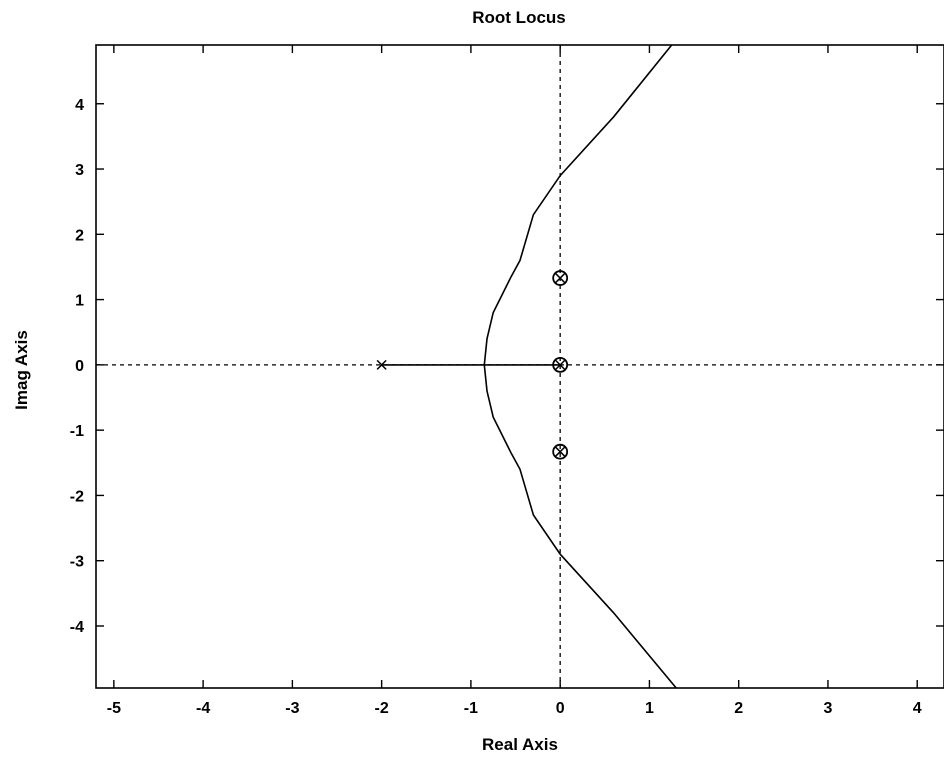 This screenshot has height=758, width=944. Describe the element at coordinates (471, 708) in the screenshot. I see `x-tick-label: -1` at that location.